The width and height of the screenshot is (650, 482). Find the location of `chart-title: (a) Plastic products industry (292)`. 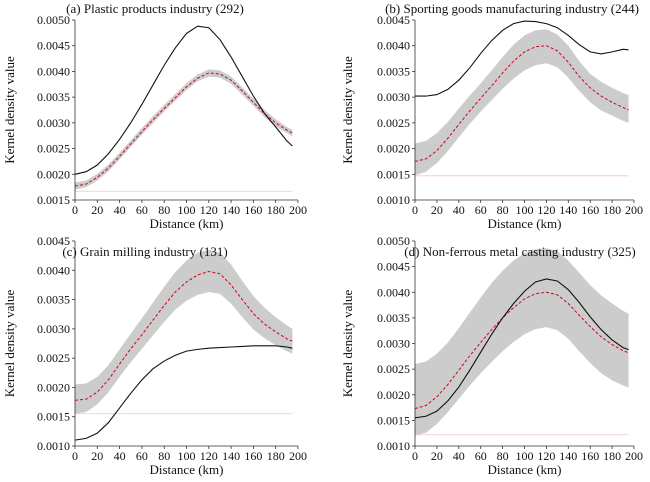

chart-title: (a) Plastic products industry (292) is located at coordinates (155, 8).